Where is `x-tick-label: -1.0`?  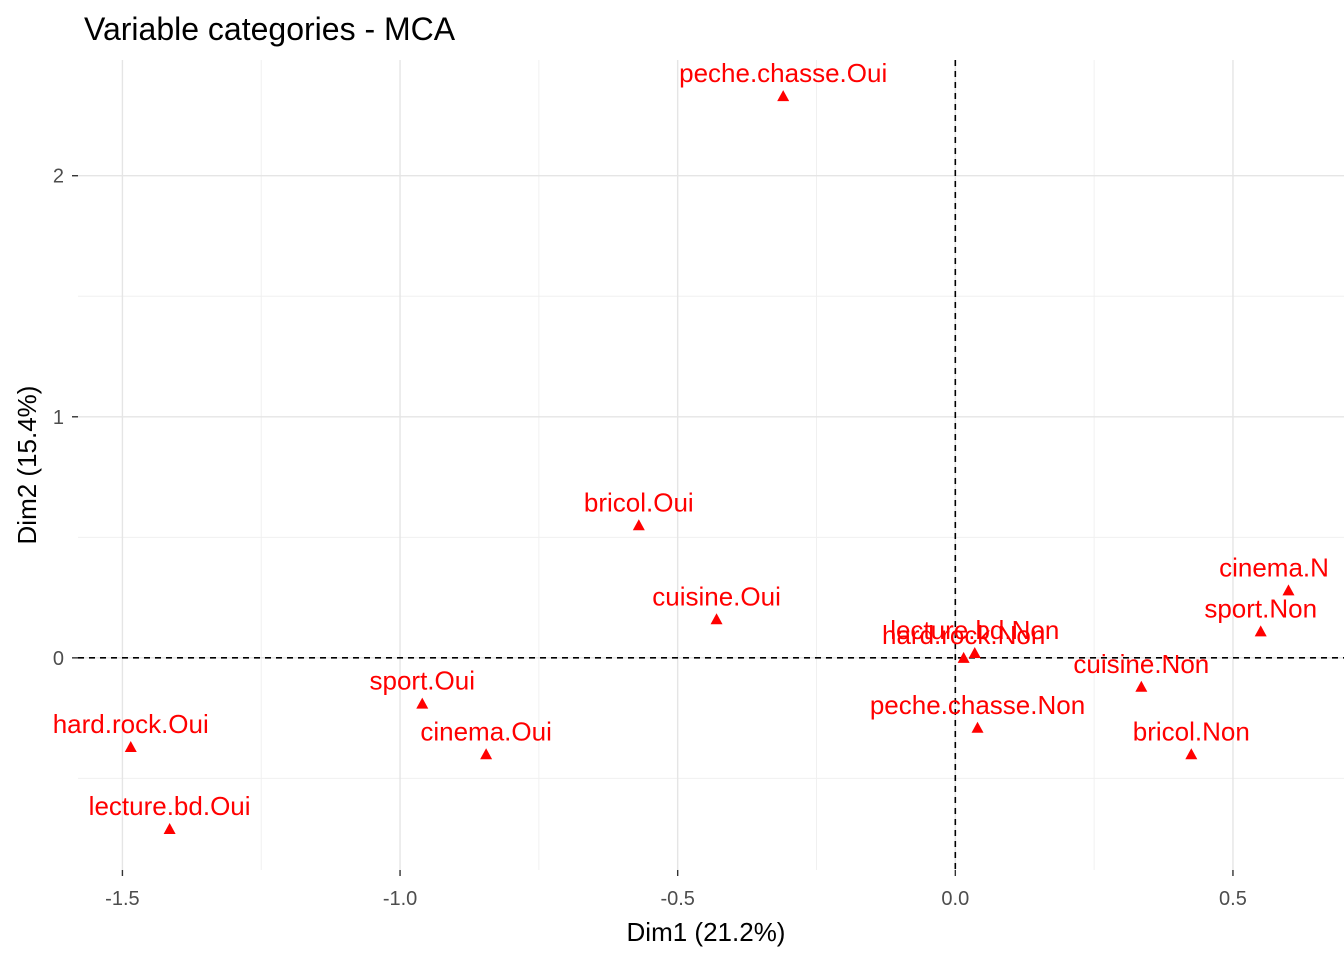
x-tick-label: -1.0 is located at coordinates (400, 899).